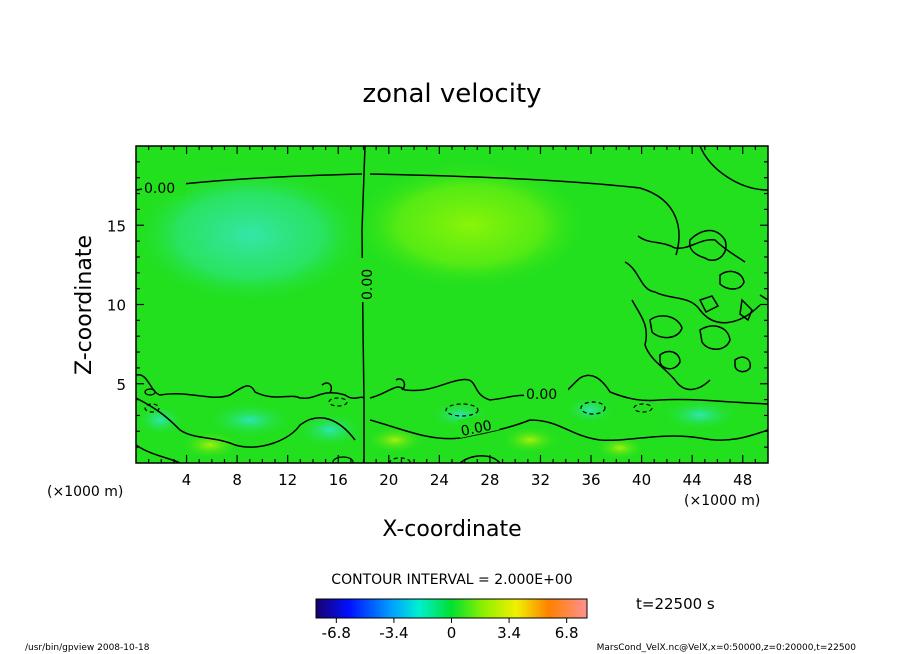 The image size is (904, 654). I want to click on chart-title: zonal velocity, so click(451, 94).